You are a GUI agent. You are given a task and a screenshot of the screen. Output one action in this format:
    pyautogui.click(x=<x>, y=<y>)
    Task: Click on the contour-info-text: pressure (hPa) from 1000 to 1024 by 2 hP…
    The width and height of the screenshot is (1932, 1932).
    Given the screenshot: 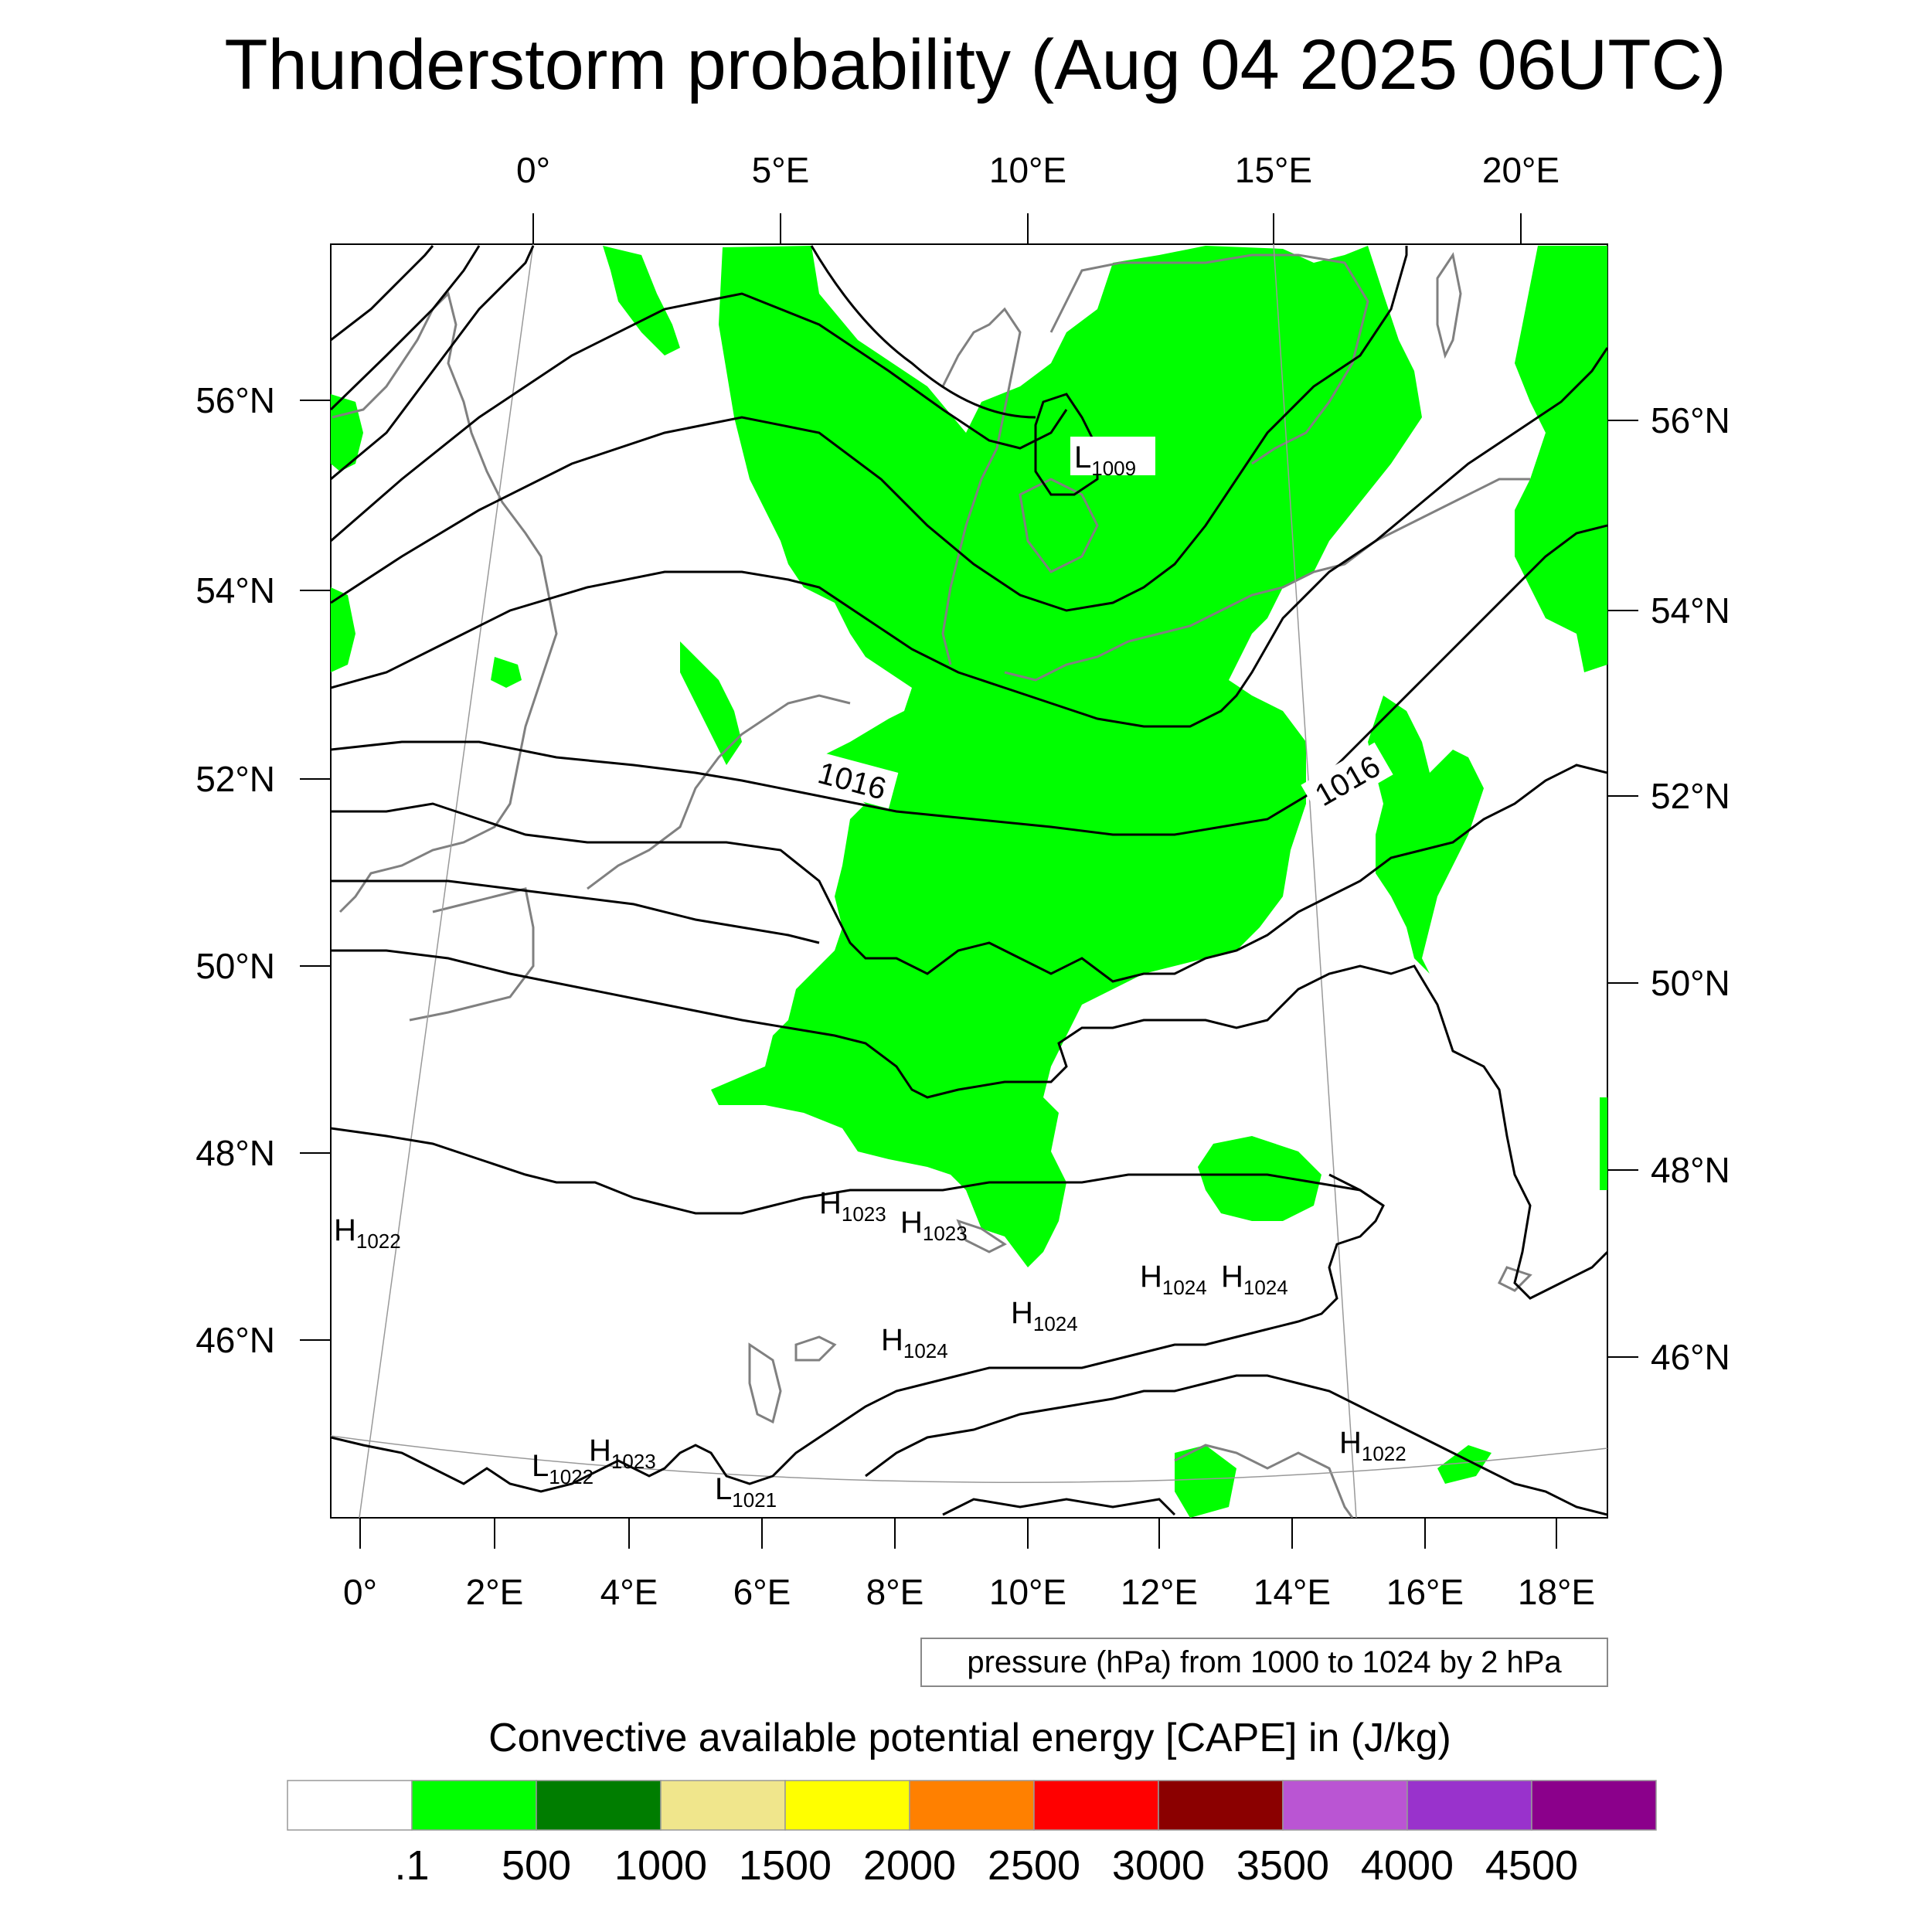 What is the action you would take?
    pyautogui.click(x=1264, y=1662)
    